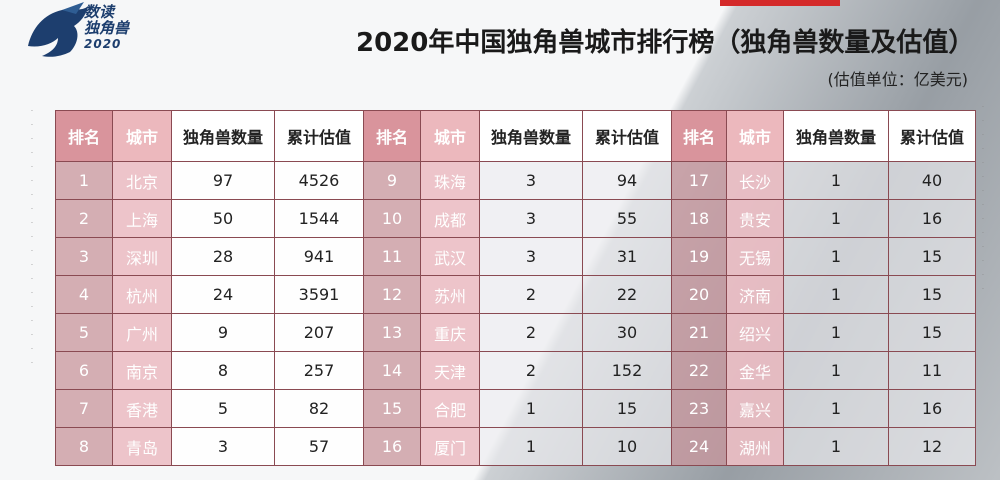 The image size is (1000, 480). What do you see at coordinates (142, 408) in the screenshot?
I see `cell-city: 香港` at bounding box center [142, 408].